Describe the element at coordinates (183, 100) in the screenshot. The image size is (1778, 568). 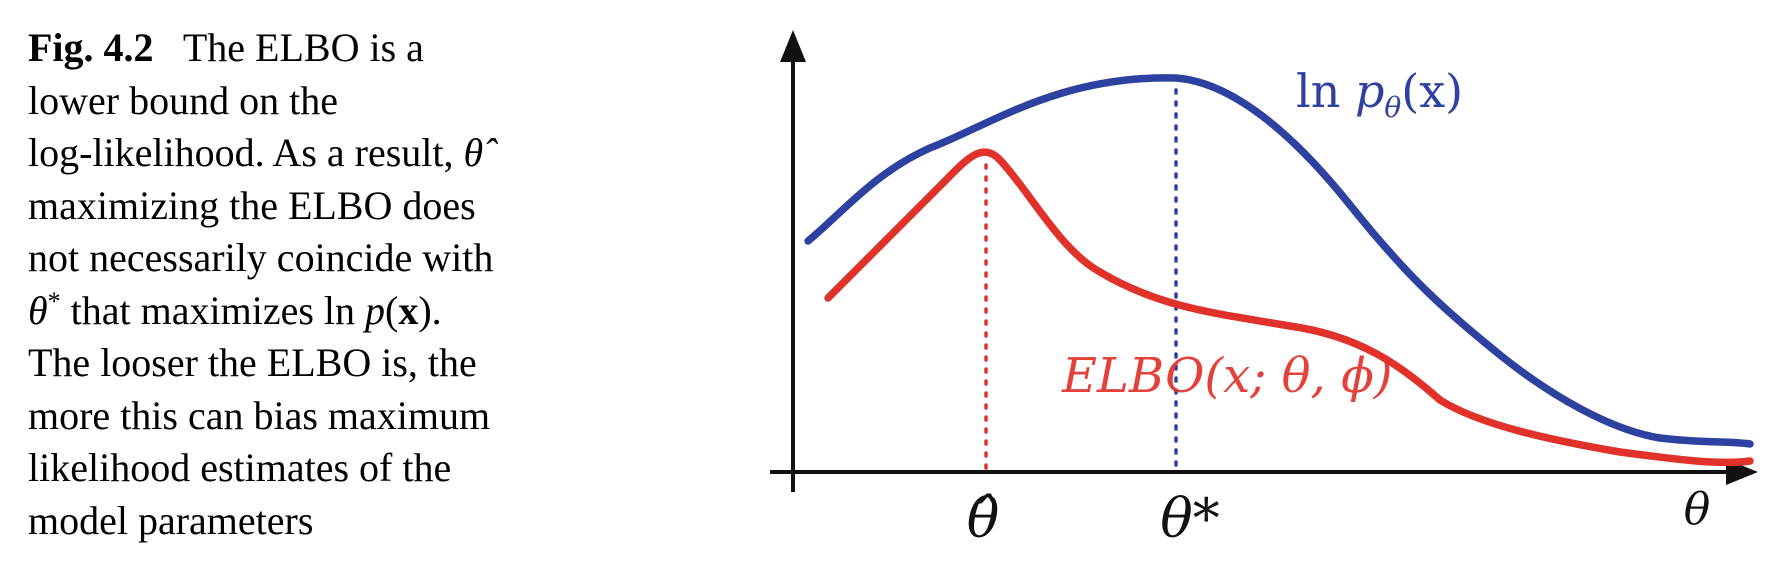
I see `caption-line-2: lower bound on the` at that location.